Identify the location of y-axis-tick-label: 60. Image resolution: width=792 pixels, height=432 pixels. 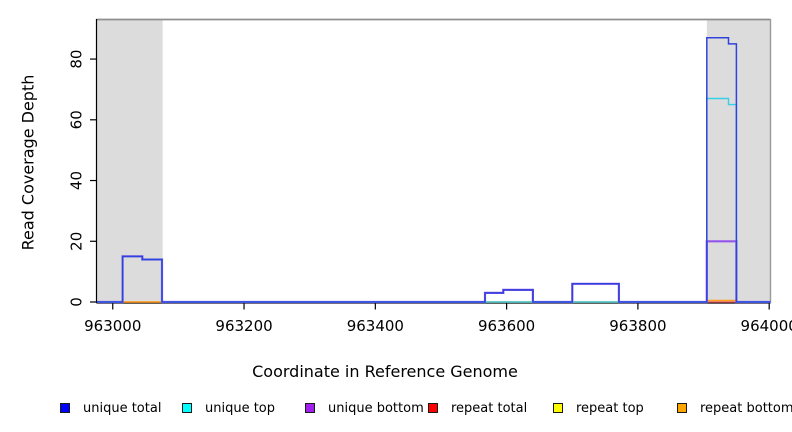
(77, 119).